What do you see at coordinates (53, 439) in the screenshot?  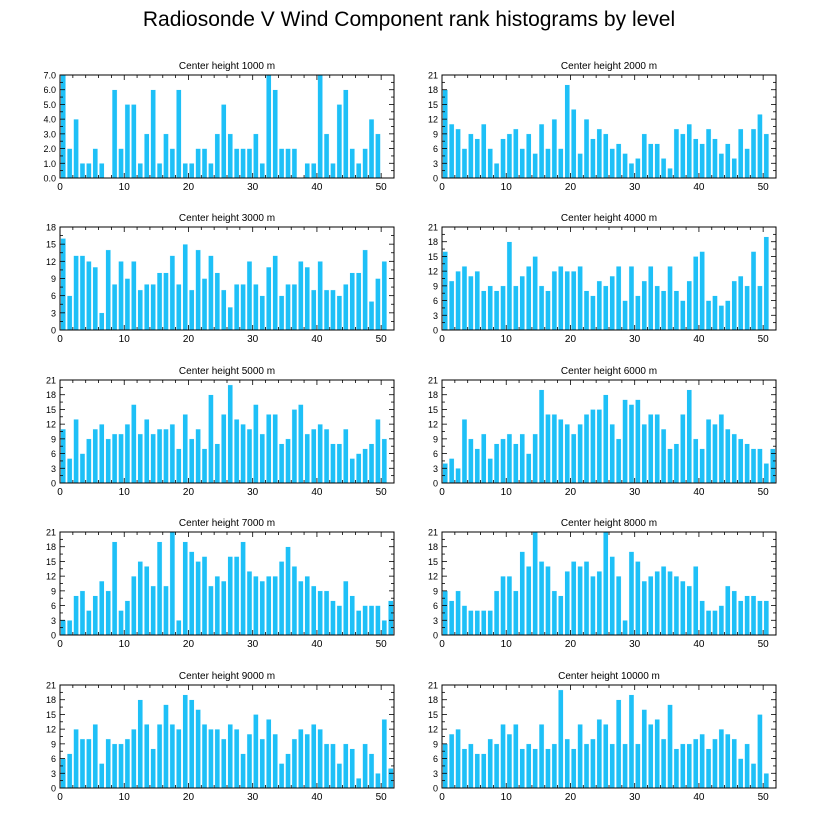 I see `y-tick-label: 9` at bounding box center [53, 439].